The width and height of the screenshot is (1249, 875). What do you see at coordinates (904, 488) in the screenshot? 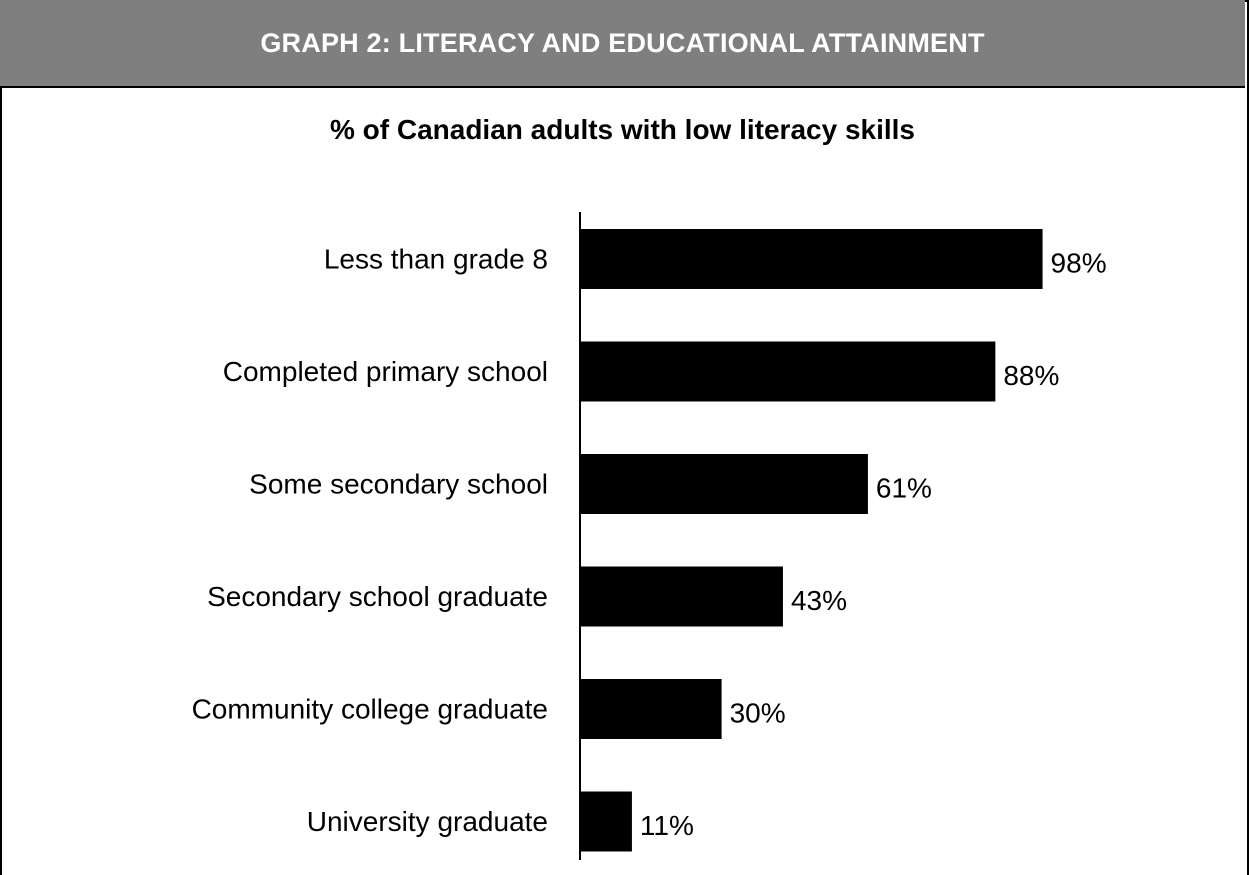
I see `data-label: 61%` at bounding box center [904, 488].